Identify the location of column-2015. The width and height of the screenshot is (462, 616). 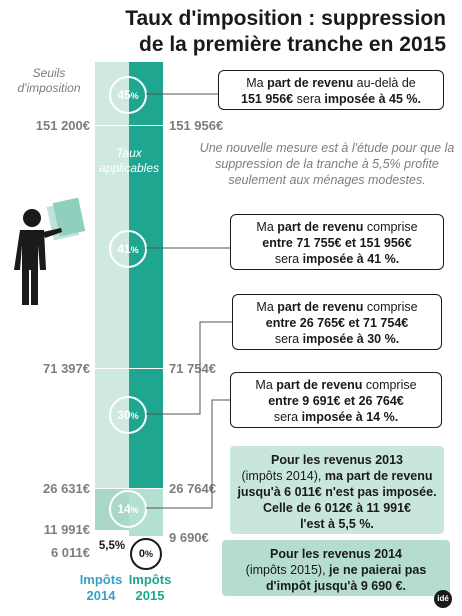
(146, 315).